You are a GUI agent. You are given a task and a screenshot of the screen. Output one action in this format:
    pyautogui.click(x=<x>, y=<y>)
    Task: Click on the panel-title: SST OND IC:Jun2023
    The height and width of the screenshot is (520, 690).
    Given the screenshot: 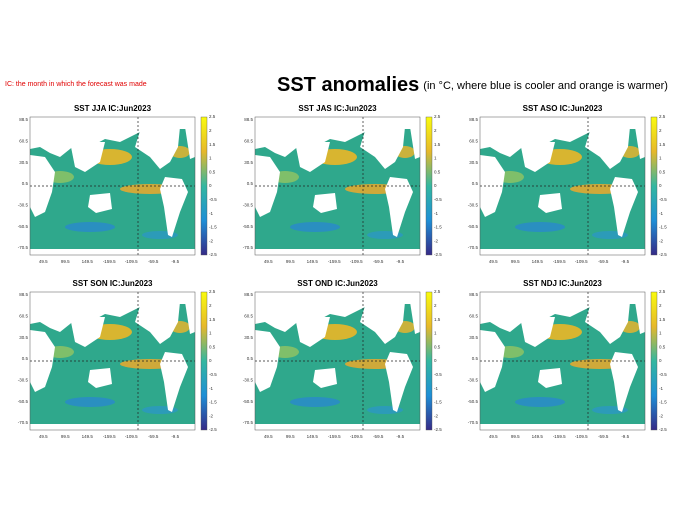 What is the action you would take?
    pyautogui.click(x=337, y=283)
    